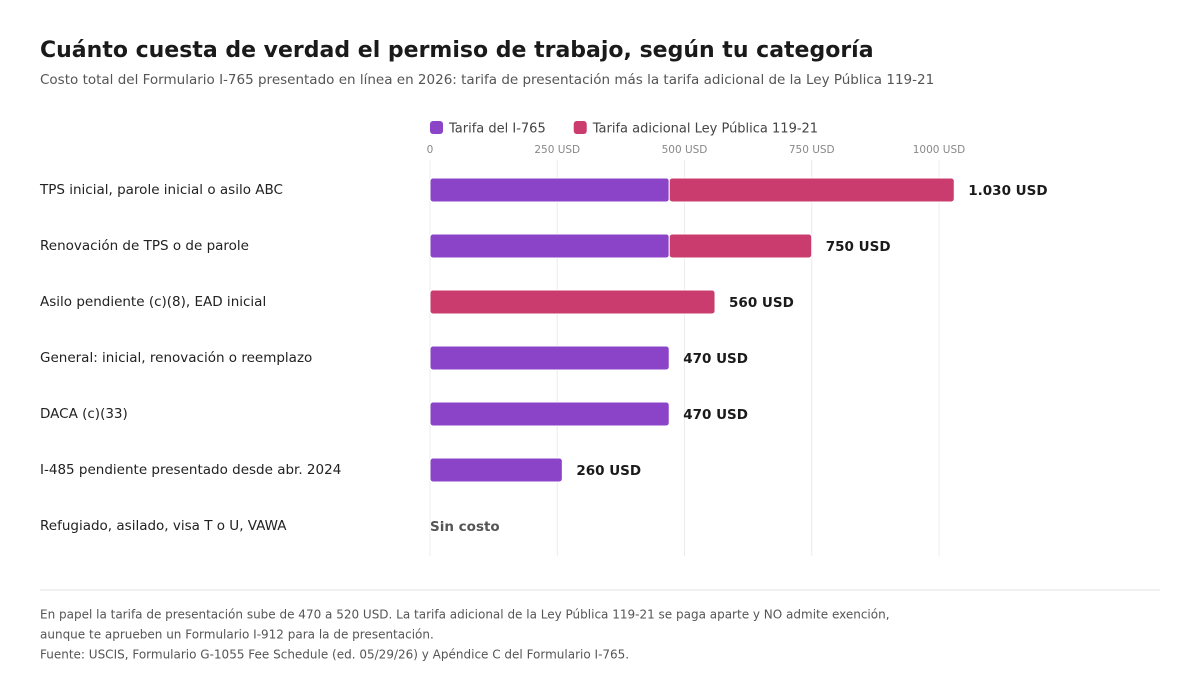 The image size is (1200, 694). What do you see at coordinates (761, 303) in the screenshot?
I see `total-label: 560 USD` at bounding box center [761, 303].